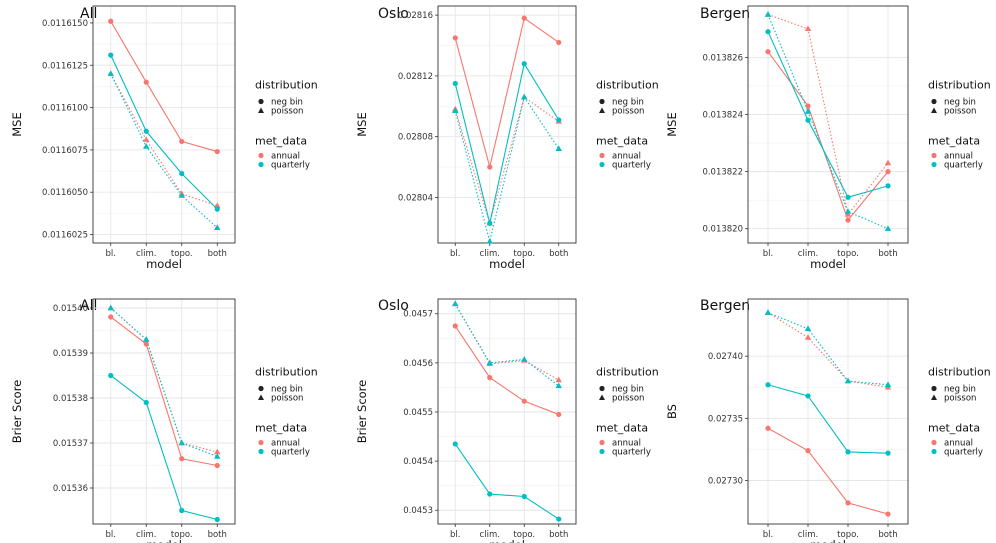 Image resolution: width=996 pixels, height=543 pixels. What do you see at coordinates (65, 109) in the screenshot?
I see `y-tick-label: 0.0116100` at bounding box center [65, 109].